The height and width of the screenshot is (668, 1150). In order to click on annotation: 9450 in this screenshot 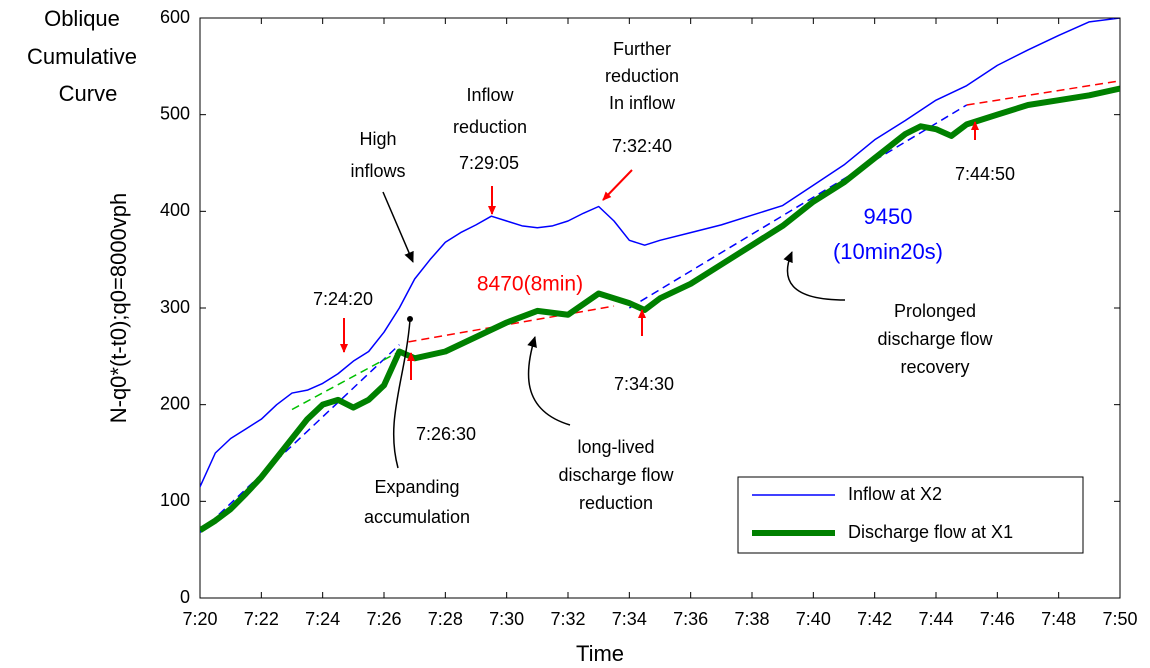, I will do `click(888, 216)`.